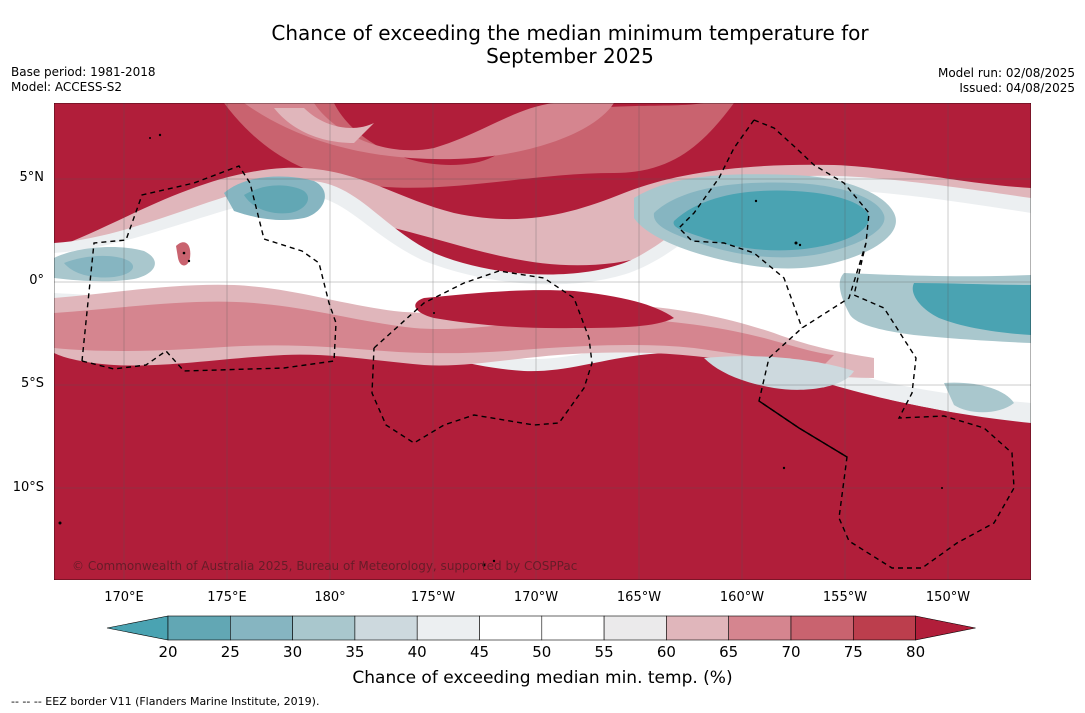  I want to click on meta-left: Base period: 1981-2018 Model: ACCESS-S2, so click(83, 80).